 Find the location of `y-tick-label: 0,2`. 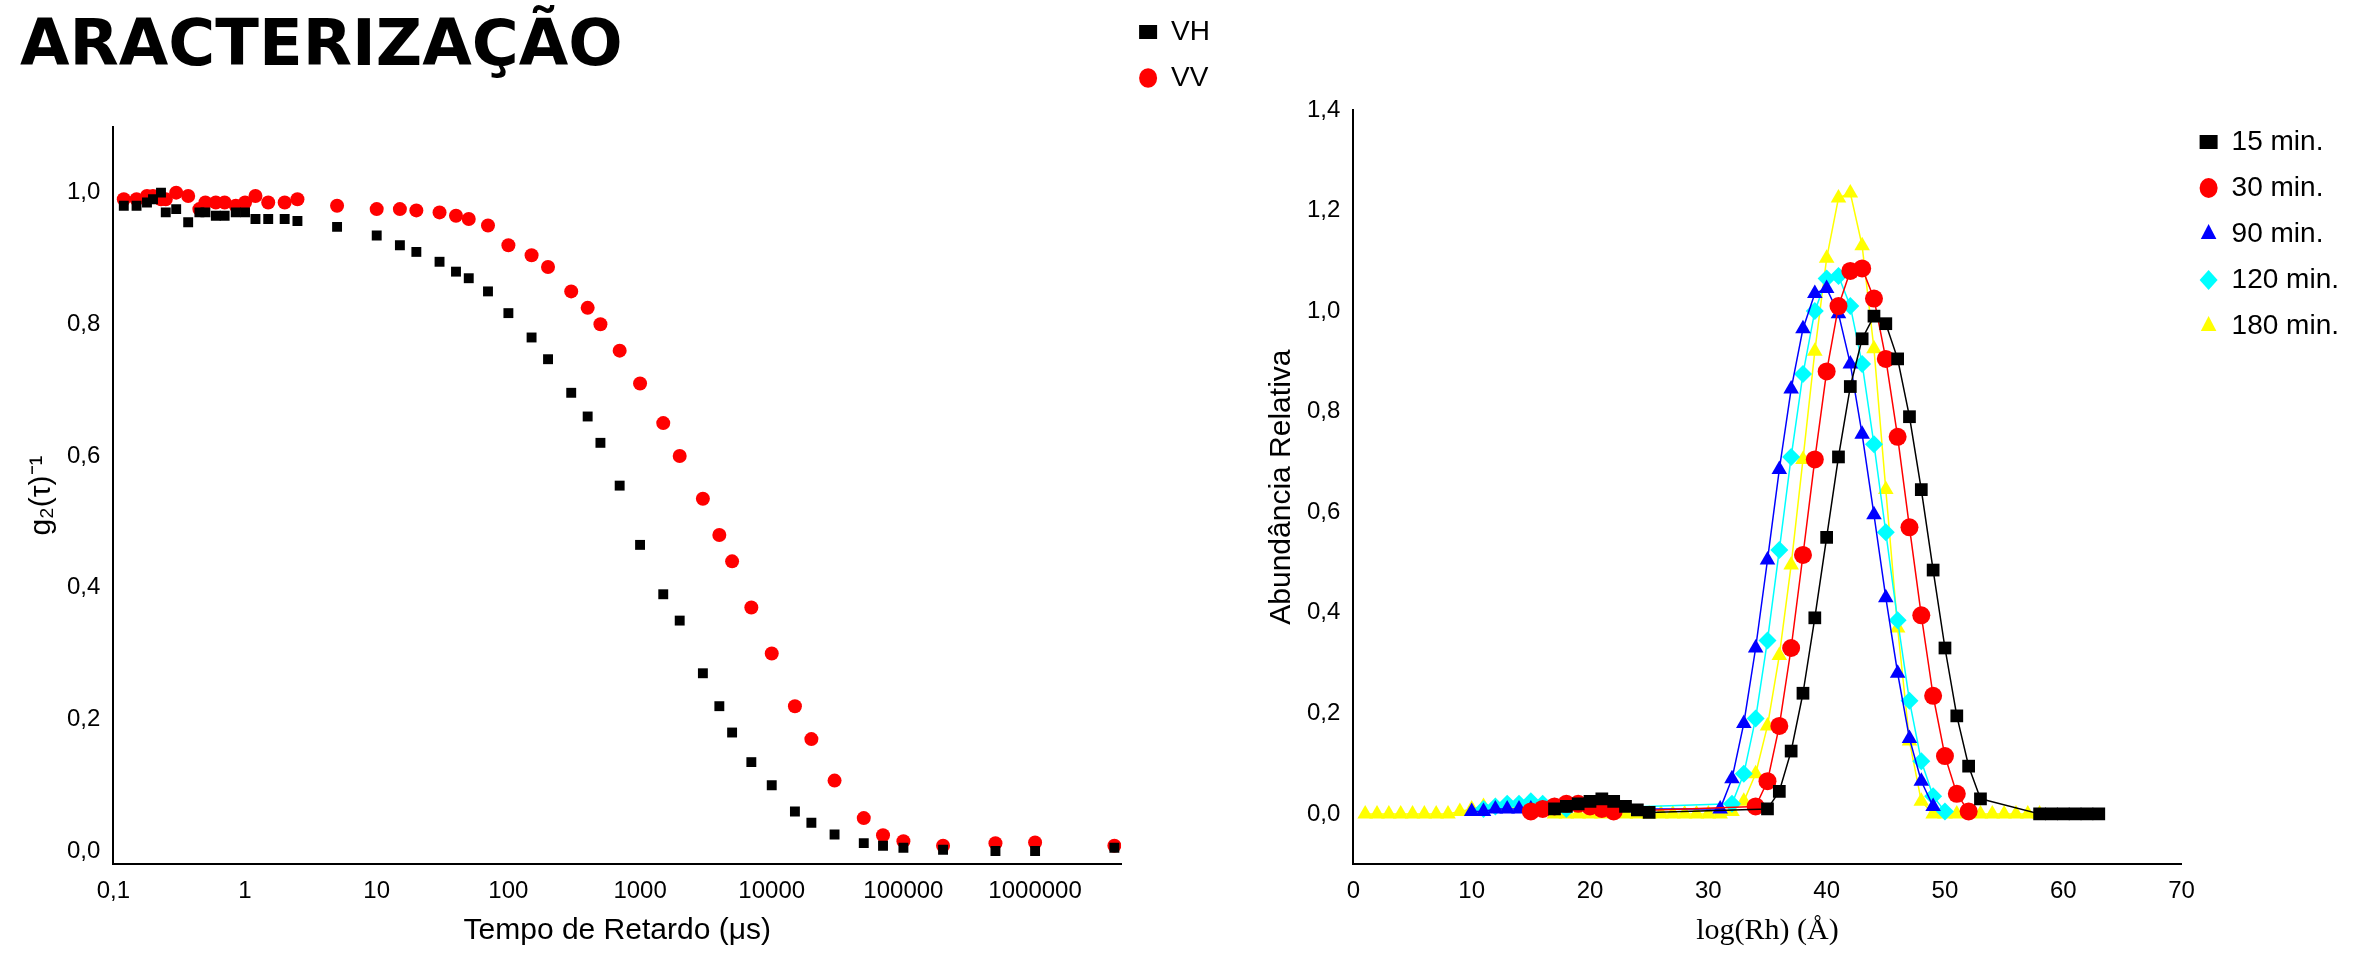

y-tick-label: 0,2 is located at coordinates (1323, 711).